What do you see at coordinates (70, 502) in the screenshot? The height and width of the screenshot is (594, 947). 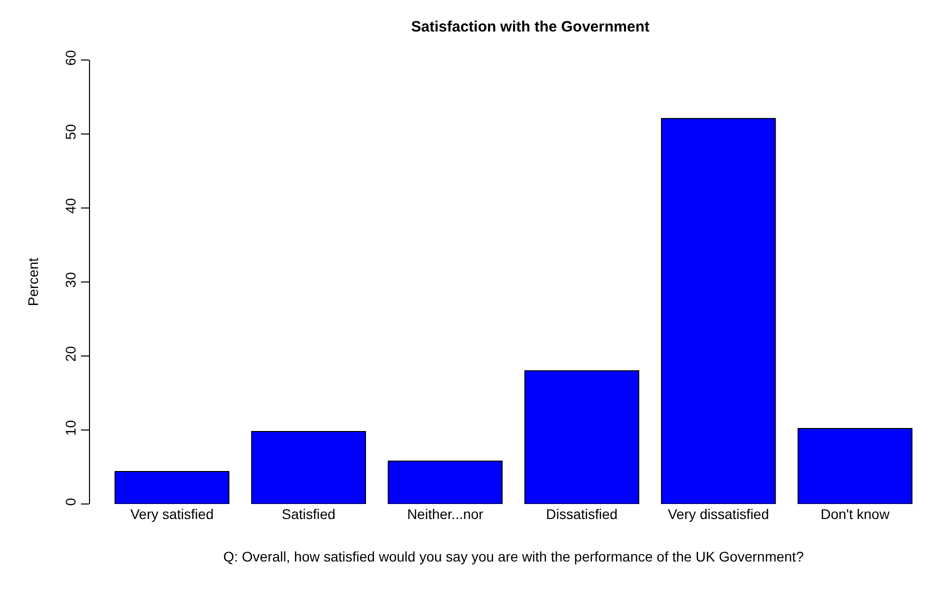 I see `y-tick-label: 0` at bounding box center [70, 502].